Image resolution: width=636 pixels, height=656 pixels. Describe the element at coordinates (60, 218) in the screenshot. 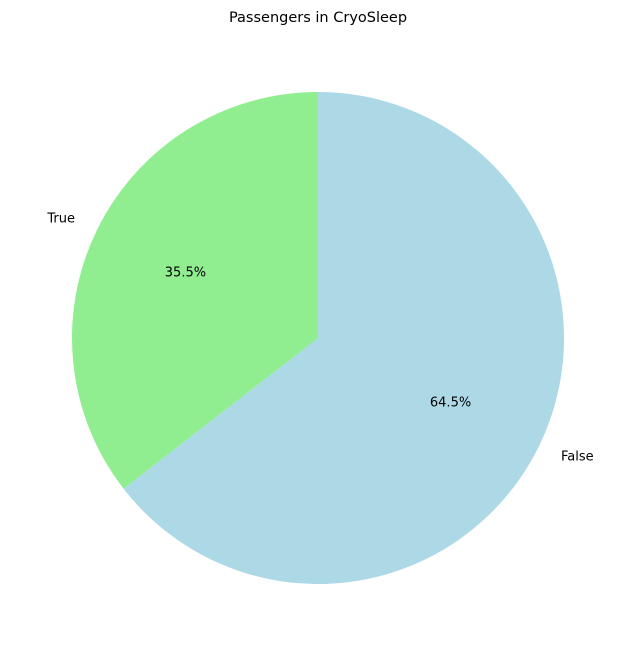

I see `category-label-true: True` at that location.